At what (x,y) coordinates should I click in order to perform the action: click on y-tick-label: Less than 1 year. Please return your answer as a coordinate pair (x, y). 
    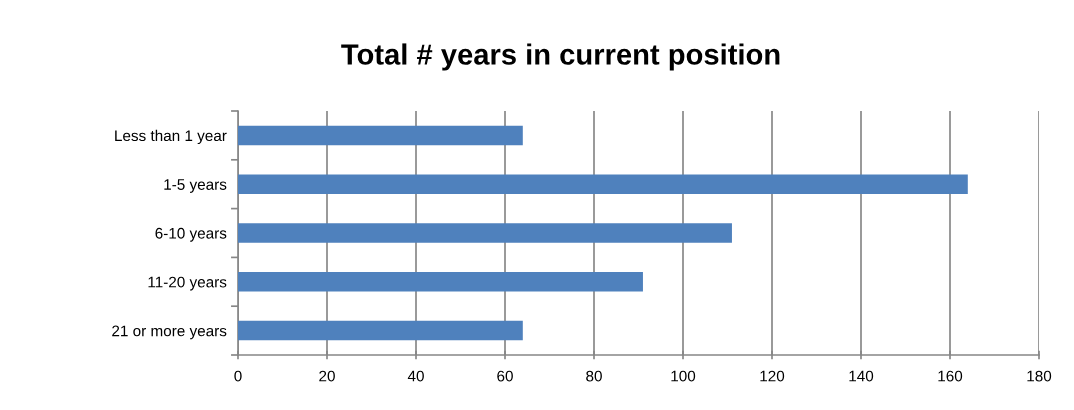
    Looking at the image, I should click on (171, 137).